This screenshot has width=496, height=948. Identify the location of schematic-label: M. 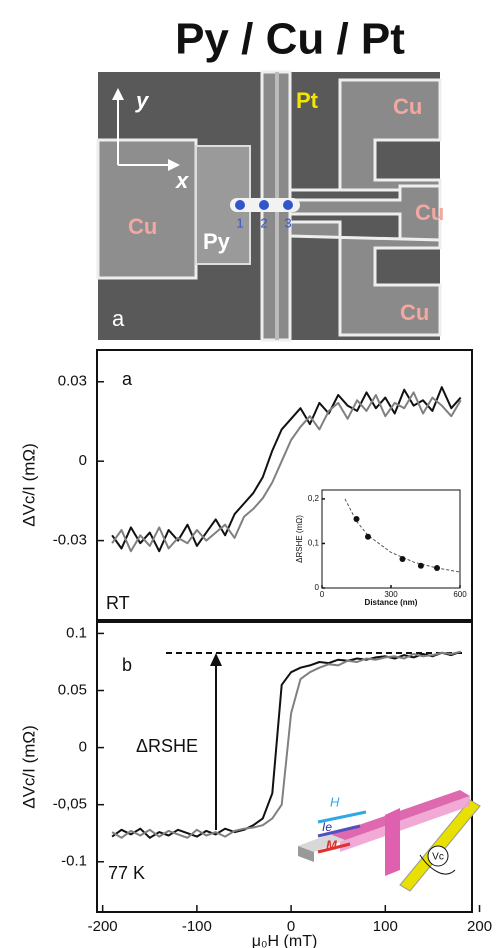
(332, 844).